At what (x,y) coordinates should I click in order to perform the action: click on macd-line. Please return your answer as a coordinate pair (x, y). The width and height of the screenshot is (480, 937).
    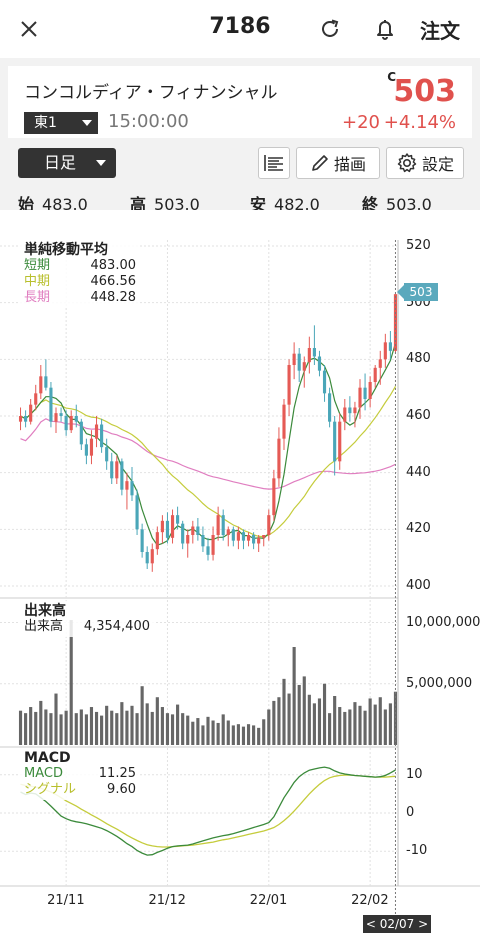
    Looking at the image, I should click on (208, 811).